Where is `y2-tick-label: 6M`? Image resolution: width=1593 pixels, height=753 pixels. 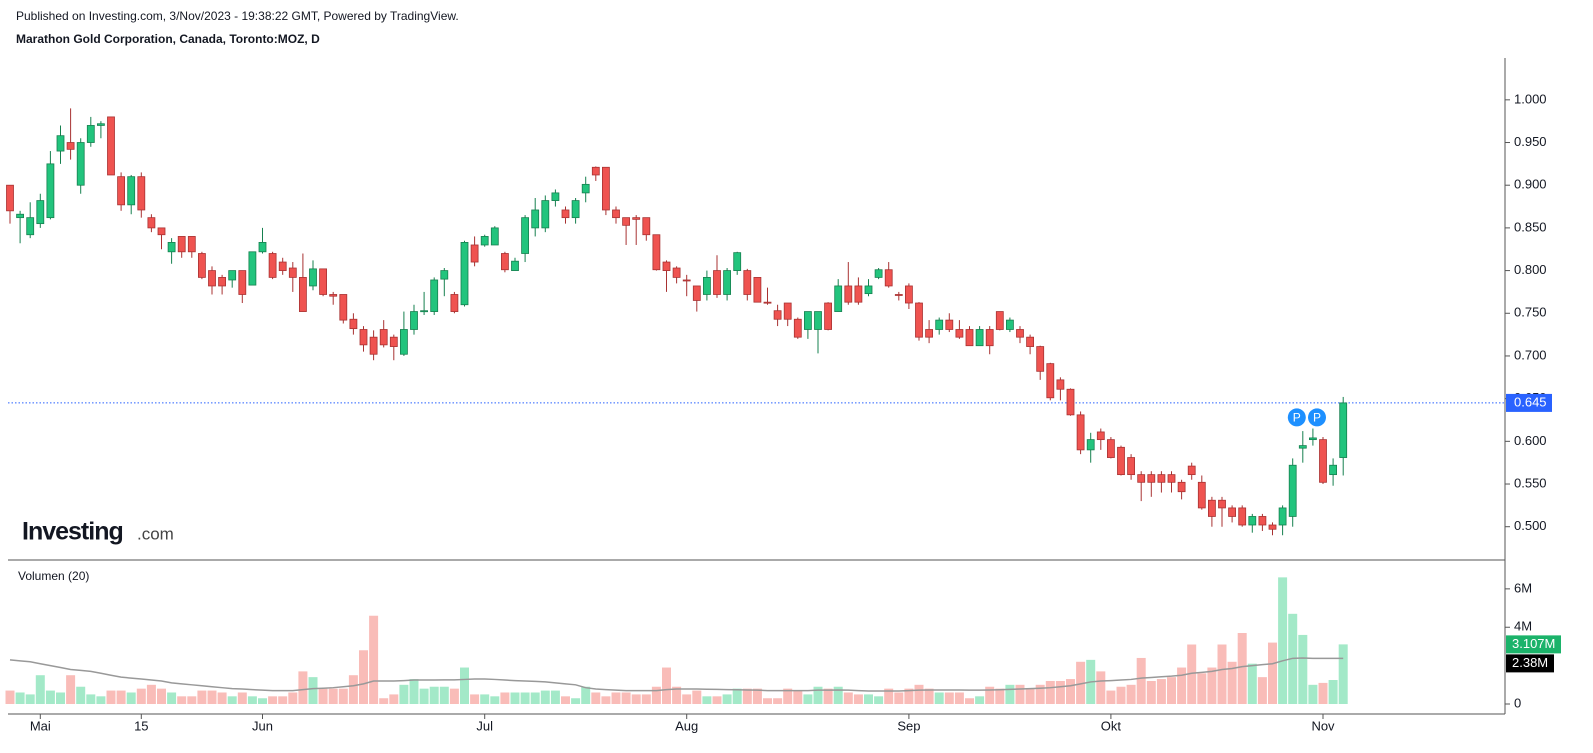
y2-tick-label: 6M is located at coordinates (1523, 587).